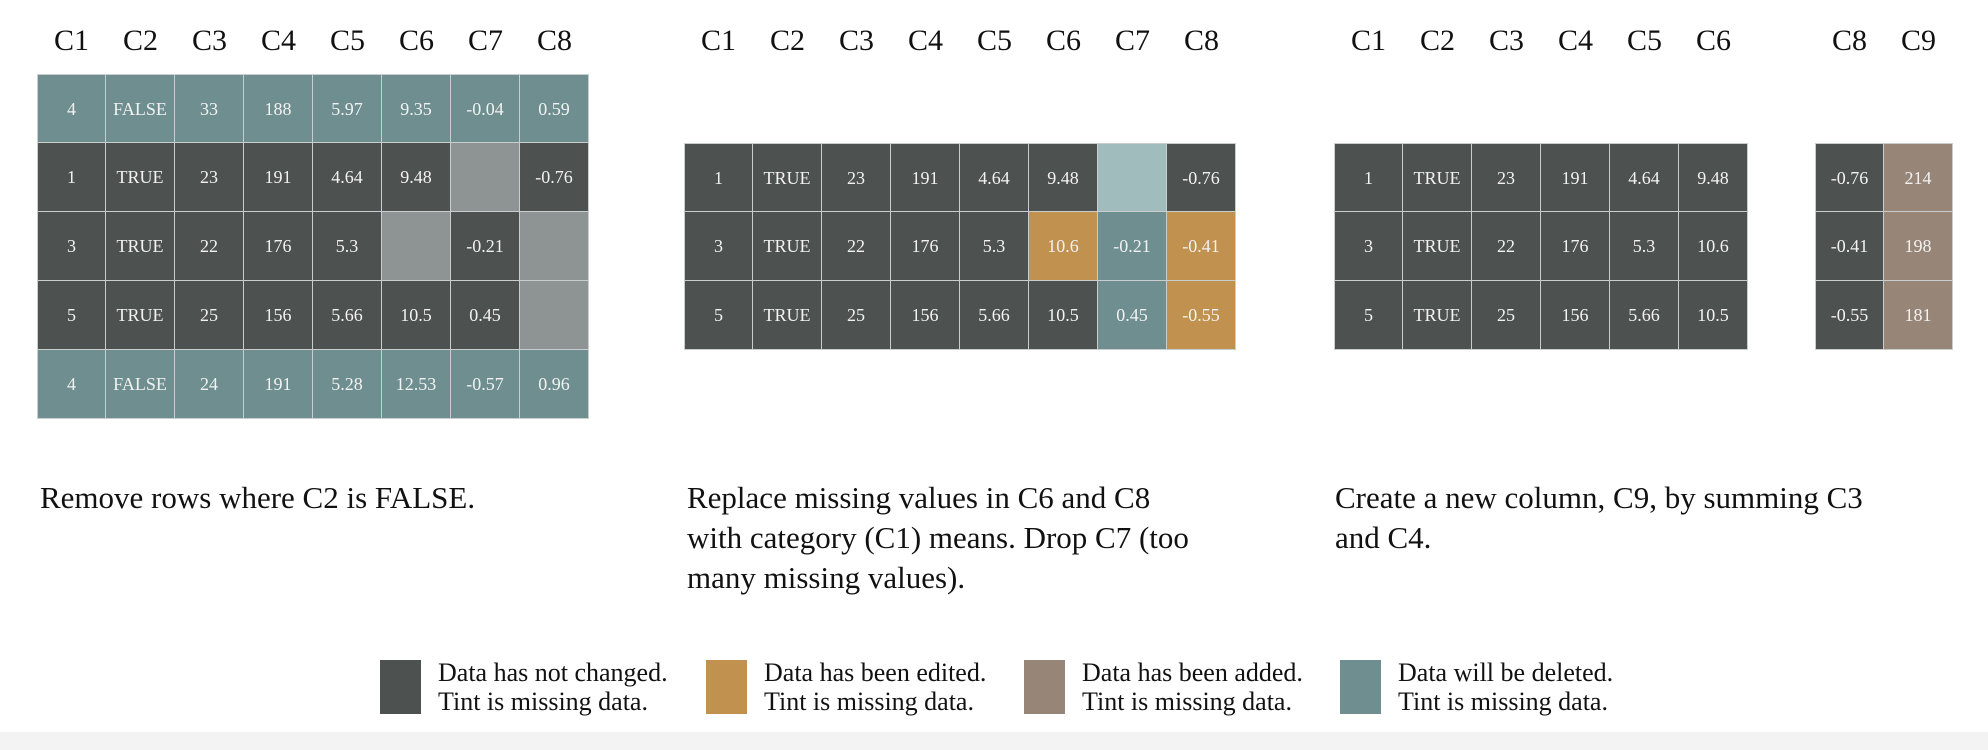  Describe the element at coordinates (1918, 315) in the screenshot. I see `added-cell: 181` at that location.